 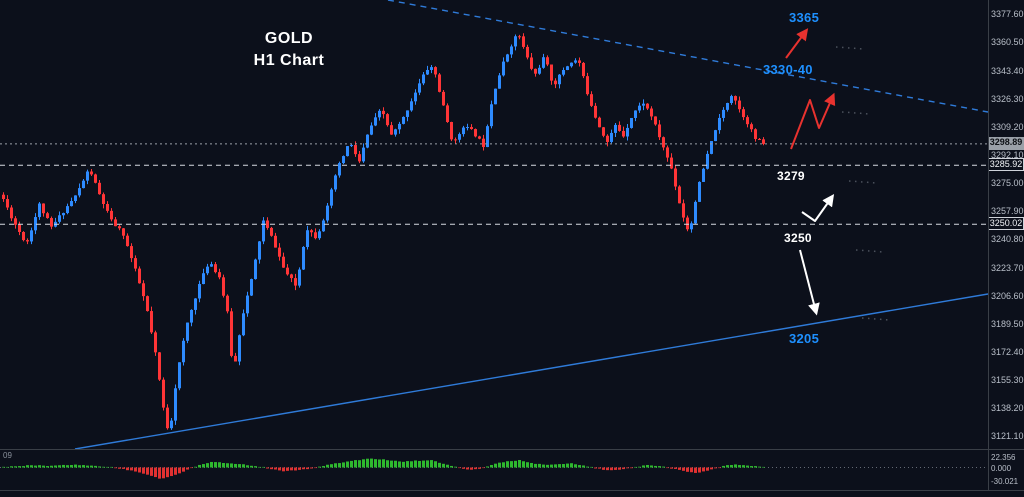 What do you see at coordinates (798, 238) in the screenshot?
I see `annotation-support-3250: 3250` at bounding box center [798, 238].